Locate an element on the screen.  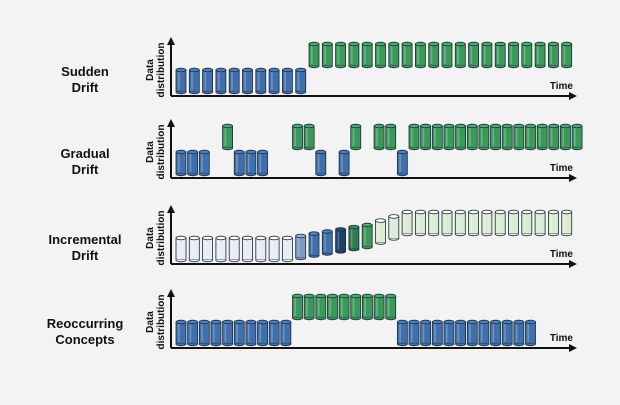
panel-title-line: Concepts is located at coordinates (84, 339).